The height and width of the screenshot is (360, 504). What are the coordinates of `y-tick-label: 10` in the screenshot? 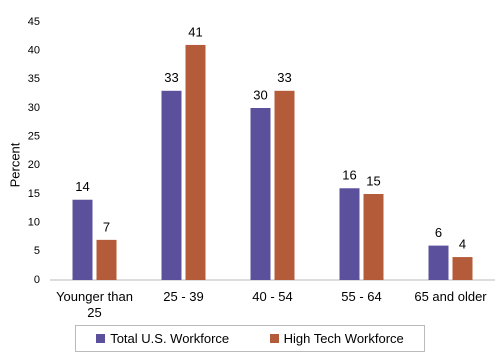 It's located at (34, 223).